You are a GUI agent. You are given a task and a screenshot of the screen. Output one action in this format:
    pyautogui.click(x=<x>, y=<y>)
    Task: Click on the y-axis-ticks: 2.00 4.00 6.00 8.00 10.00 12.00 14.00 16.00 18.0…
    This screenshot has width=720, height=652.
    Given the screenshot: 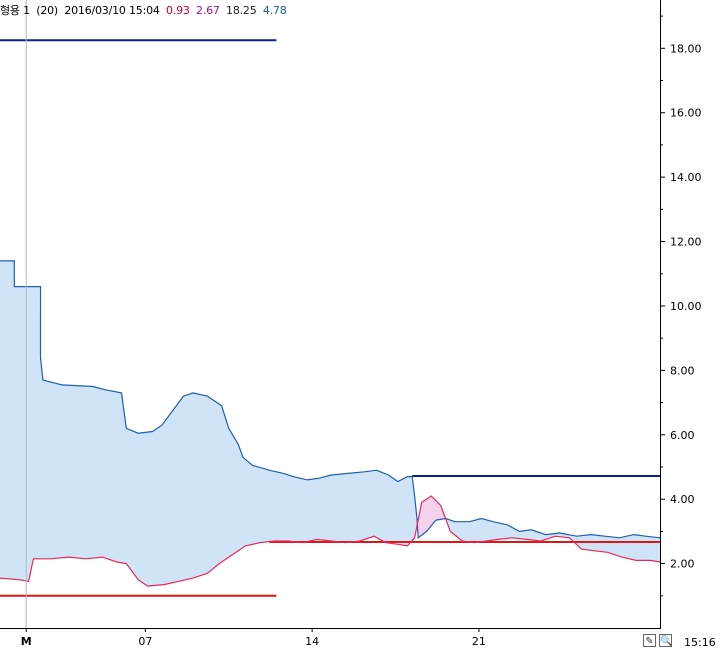 What is the action you would take?
    pyautogui.click(x=681, y=306)
    